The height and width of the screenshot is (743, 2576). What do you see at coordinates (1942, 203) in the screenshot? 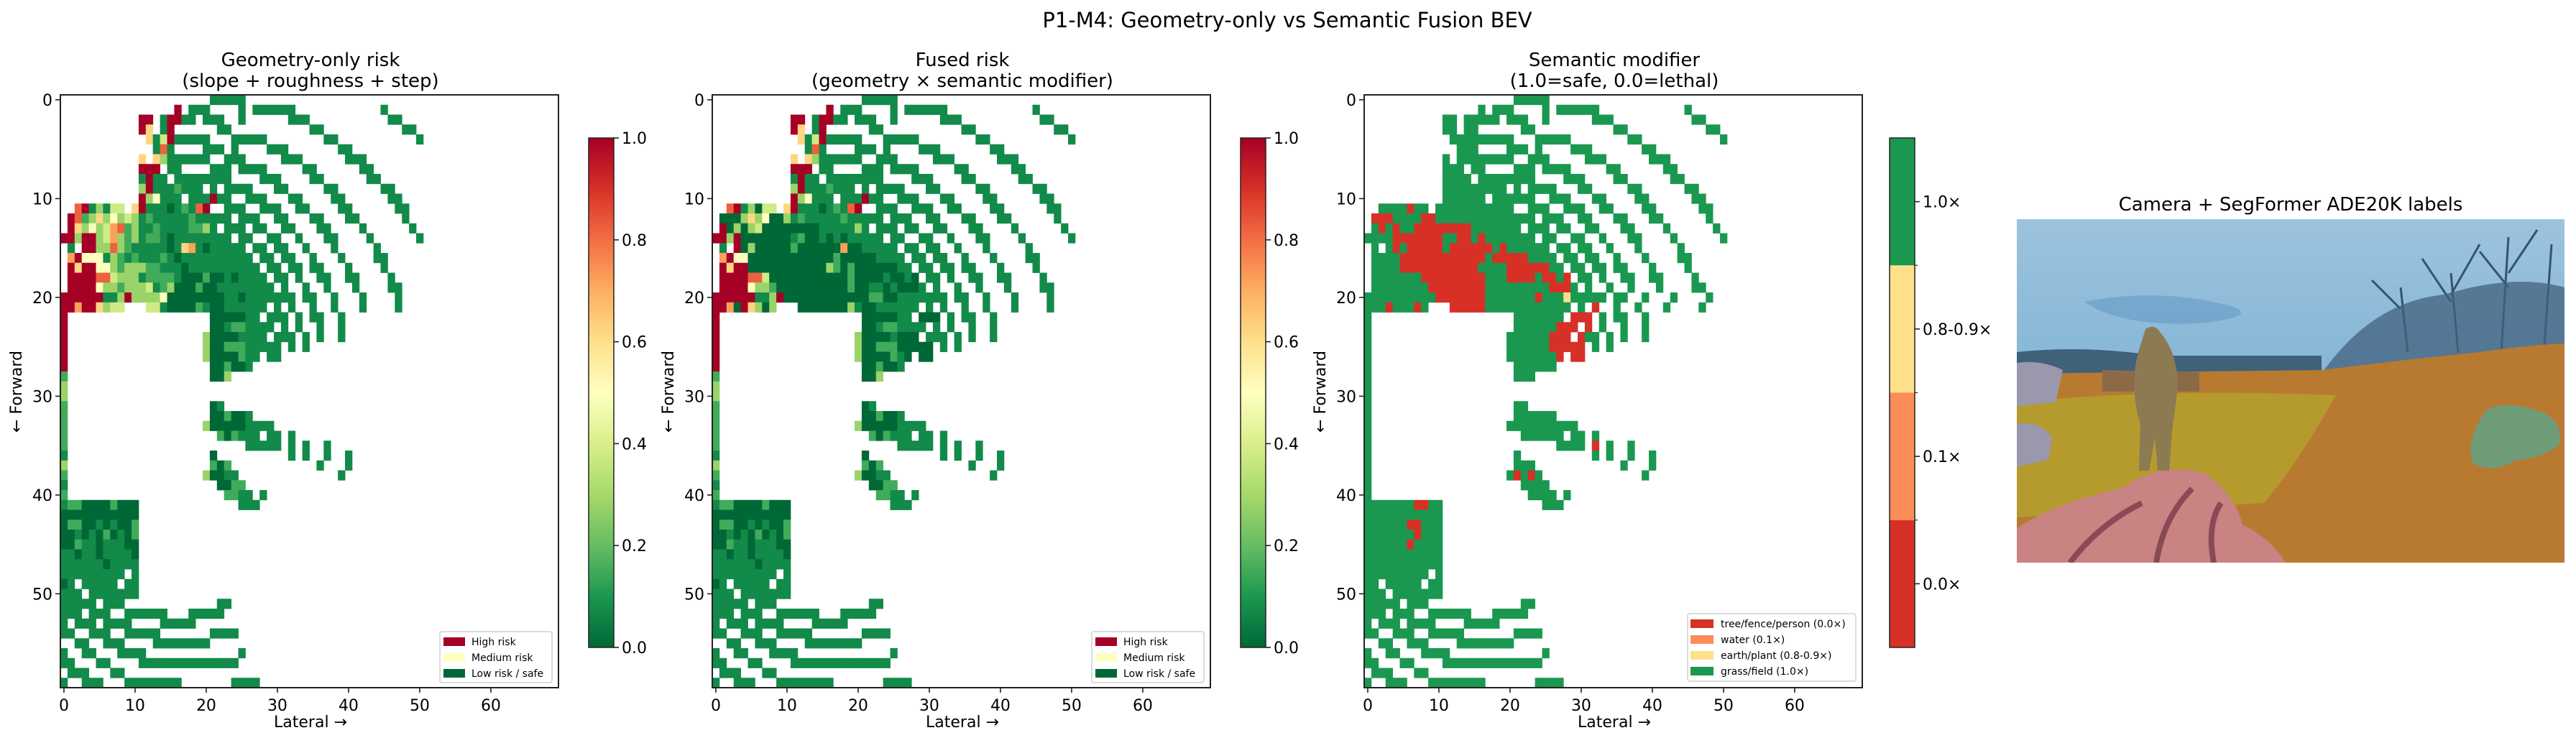
I see `colorbar-tick-label: 1.0×` at bounding box center [1942, 203].